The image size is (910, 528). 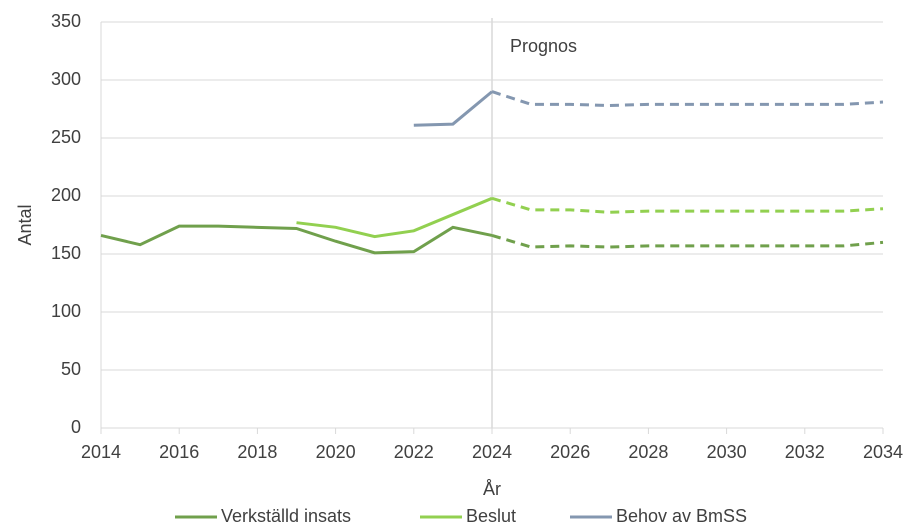 I want to click on y-tick-label: 0, so click(x=76, y=427).